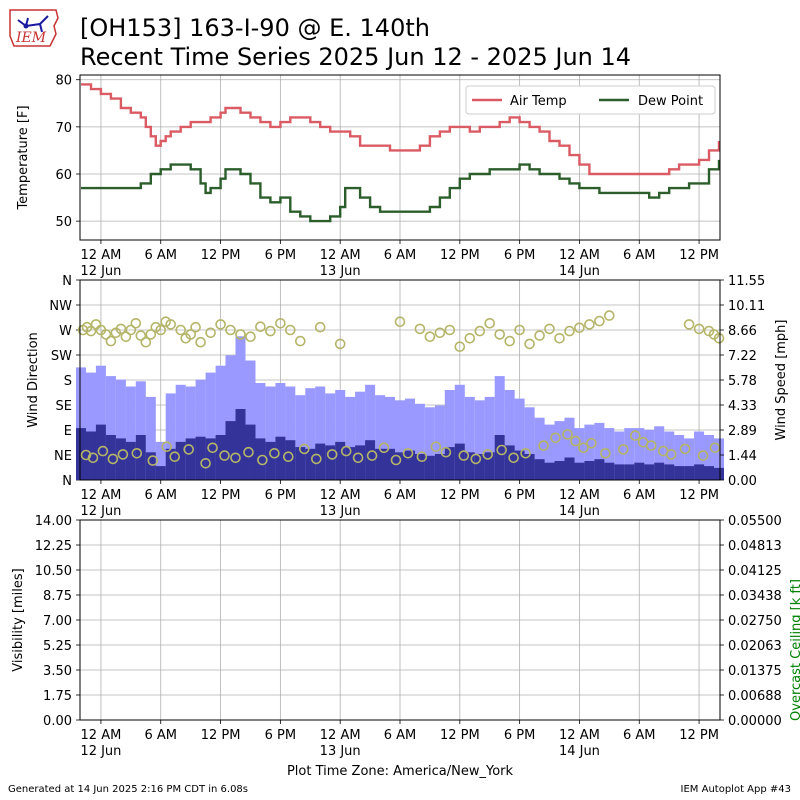 This screenshot has height=800, width=800. Describe the element at coordinates (57, 596) in the screenshot. I see `y-tick-label: 8.75` at that location.